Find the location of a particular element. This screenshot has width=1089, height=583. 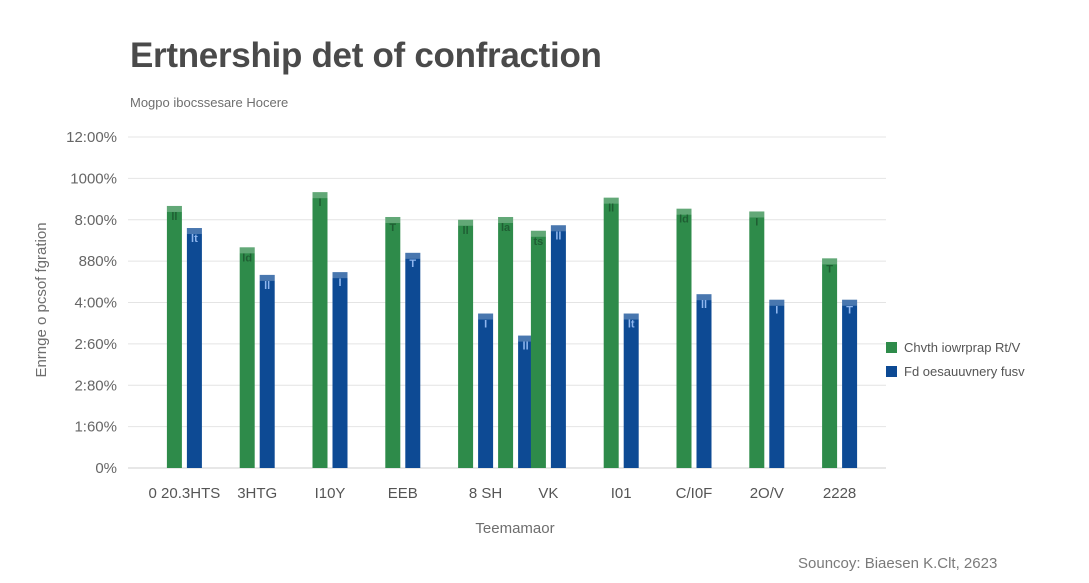

y-tick-label: 4:00% is located at coordinates (95, 303).